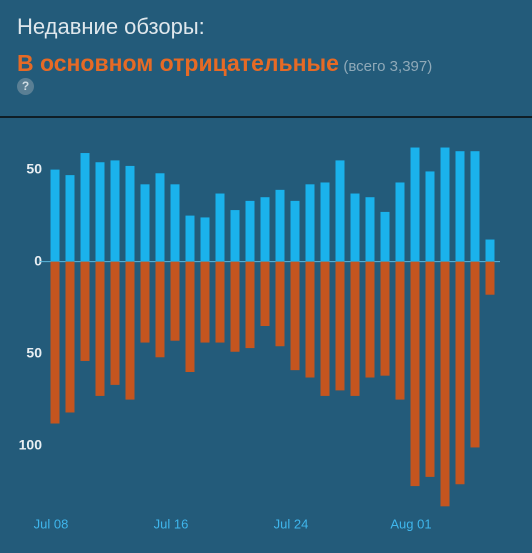  What do you see at coordinates (51, 523) in the screenshot?
I see `x-tick-label: Jul 08` at bounding box center [51, 523].